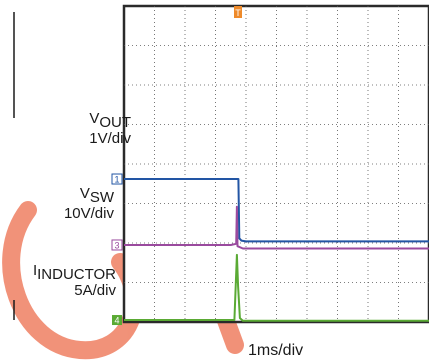 The width and height of the screenshot is (429, 362). What do you see at coordinates (88, 213) in the screenshot?
I see `vsw-scale: 10V/div` at bounding box center [88, 213].